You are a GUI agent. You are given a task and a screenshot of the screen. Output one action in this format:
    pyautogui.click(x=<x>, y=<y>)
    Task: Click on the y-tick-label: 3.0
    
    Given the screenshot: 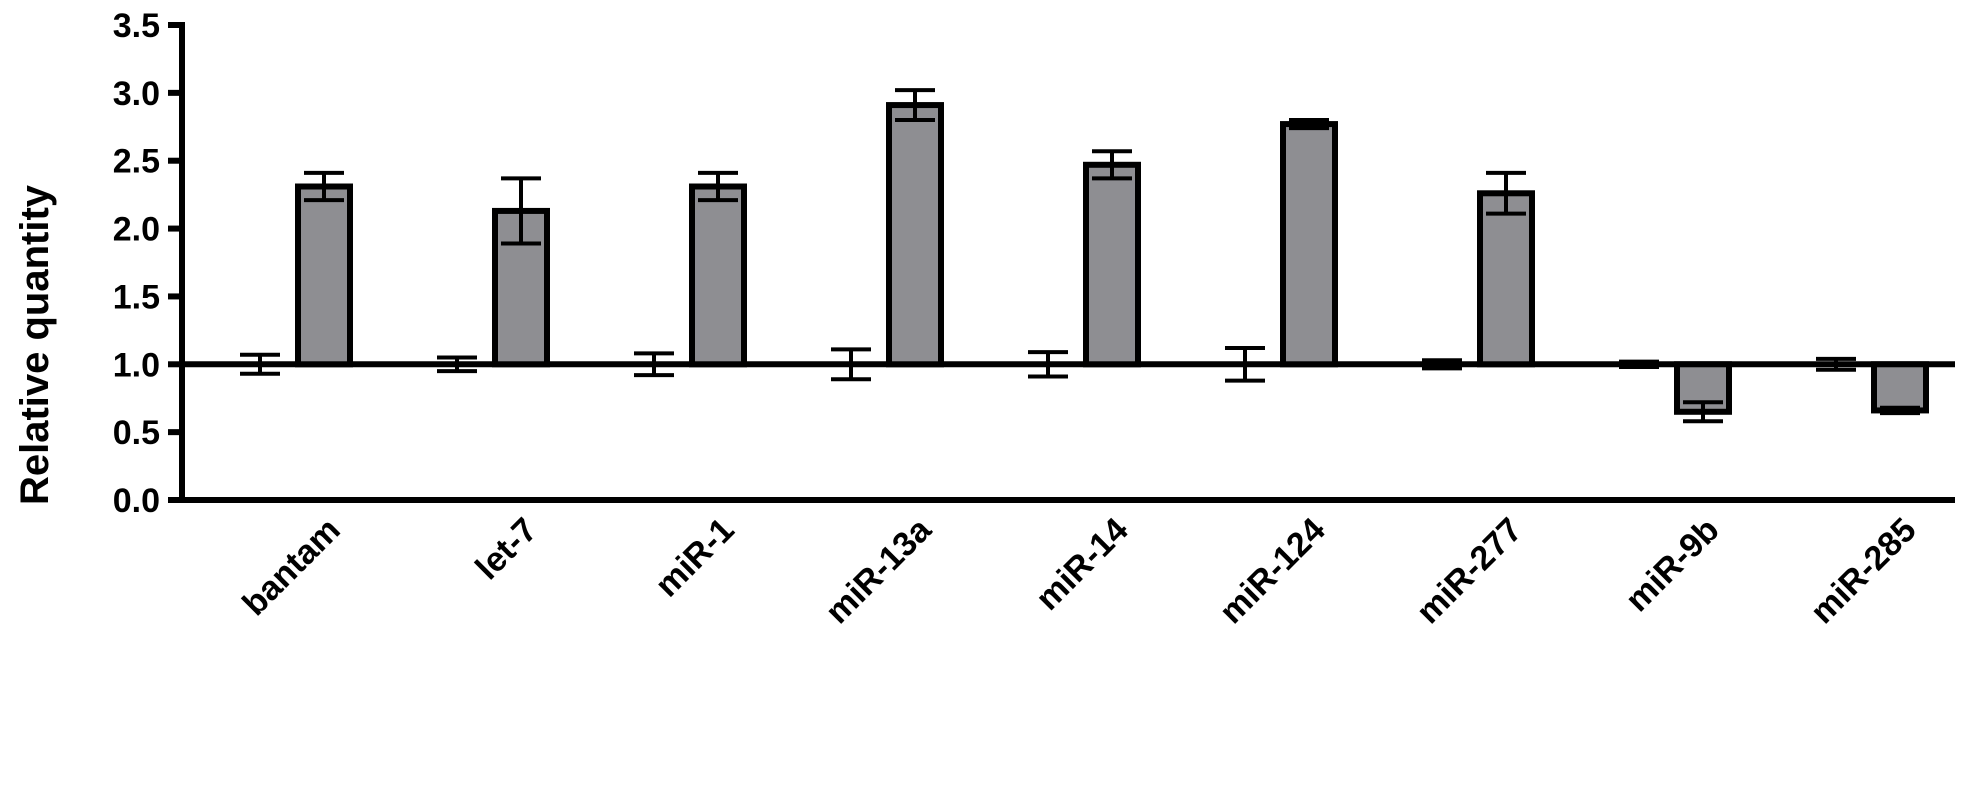 What is the action you would take?
    pyautogui.click(x=136, y=94)
    